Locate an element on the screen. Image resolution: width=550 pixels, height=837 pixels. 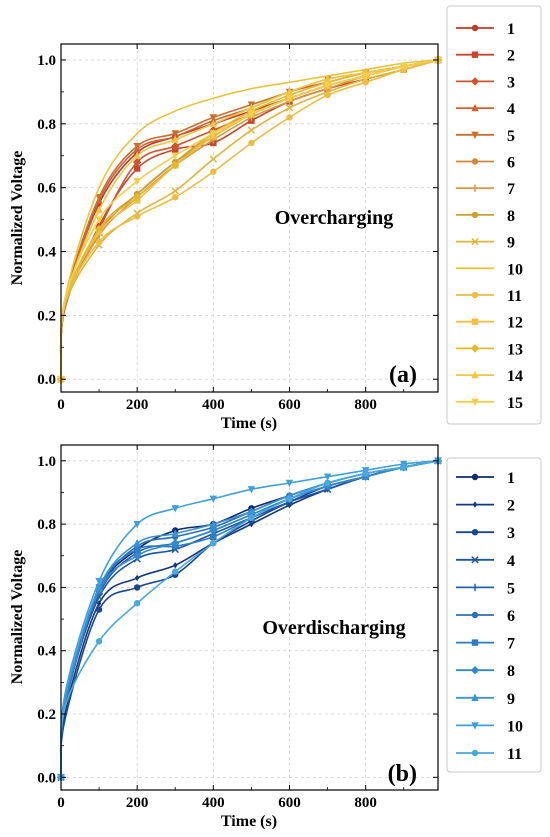
legend-entry-b-10: 10 is located at coordinates (489, 726).